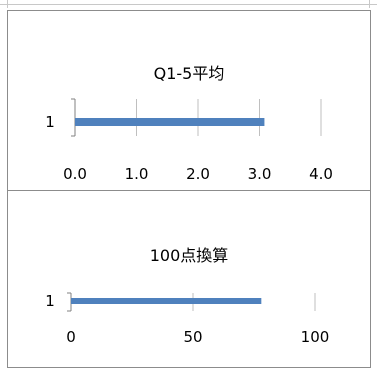 The width and height of the screenshot is (377, 376). I want to click on top-separator, so click(188, 4).